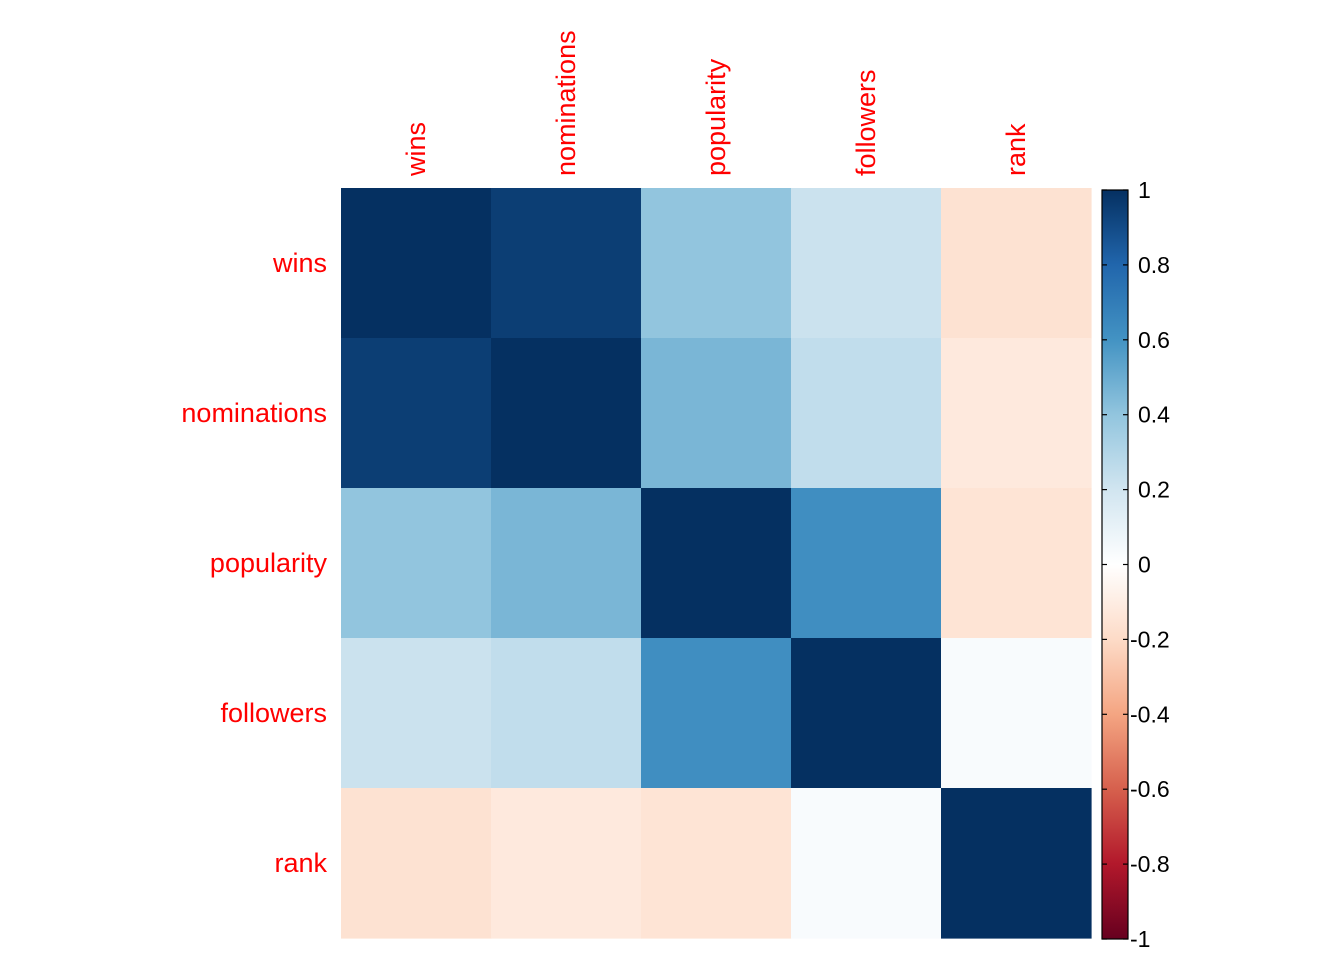 Image resolution: width=1344 pixels, height=960 pixels. I want to click on heatmap-cell-wins-popularity, so click(716, 263).